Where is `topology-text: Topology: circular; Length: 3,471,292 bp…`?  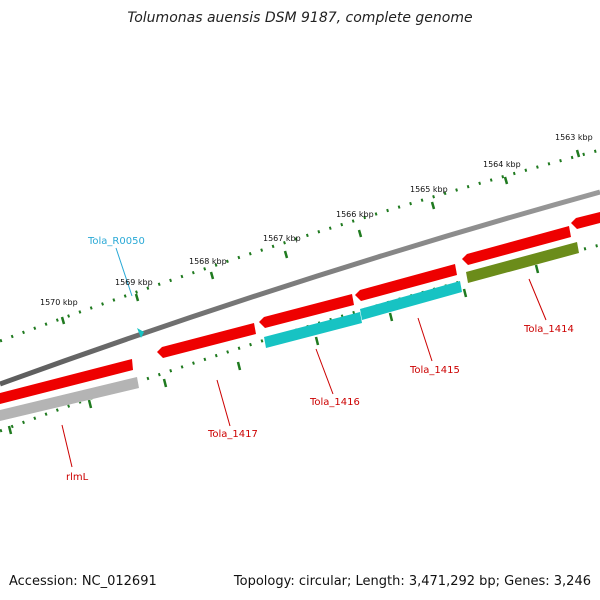 topology-text: Topology: circular; Length: 3,471,292 bp… is located at coordinates (412, 581).